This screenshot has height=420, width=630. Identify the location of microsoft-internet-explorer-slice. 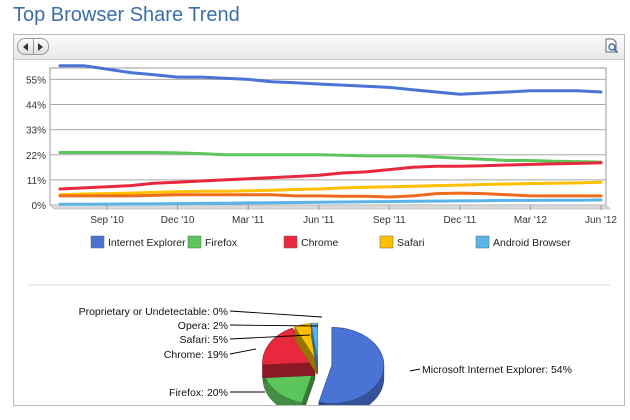
(351, 366).